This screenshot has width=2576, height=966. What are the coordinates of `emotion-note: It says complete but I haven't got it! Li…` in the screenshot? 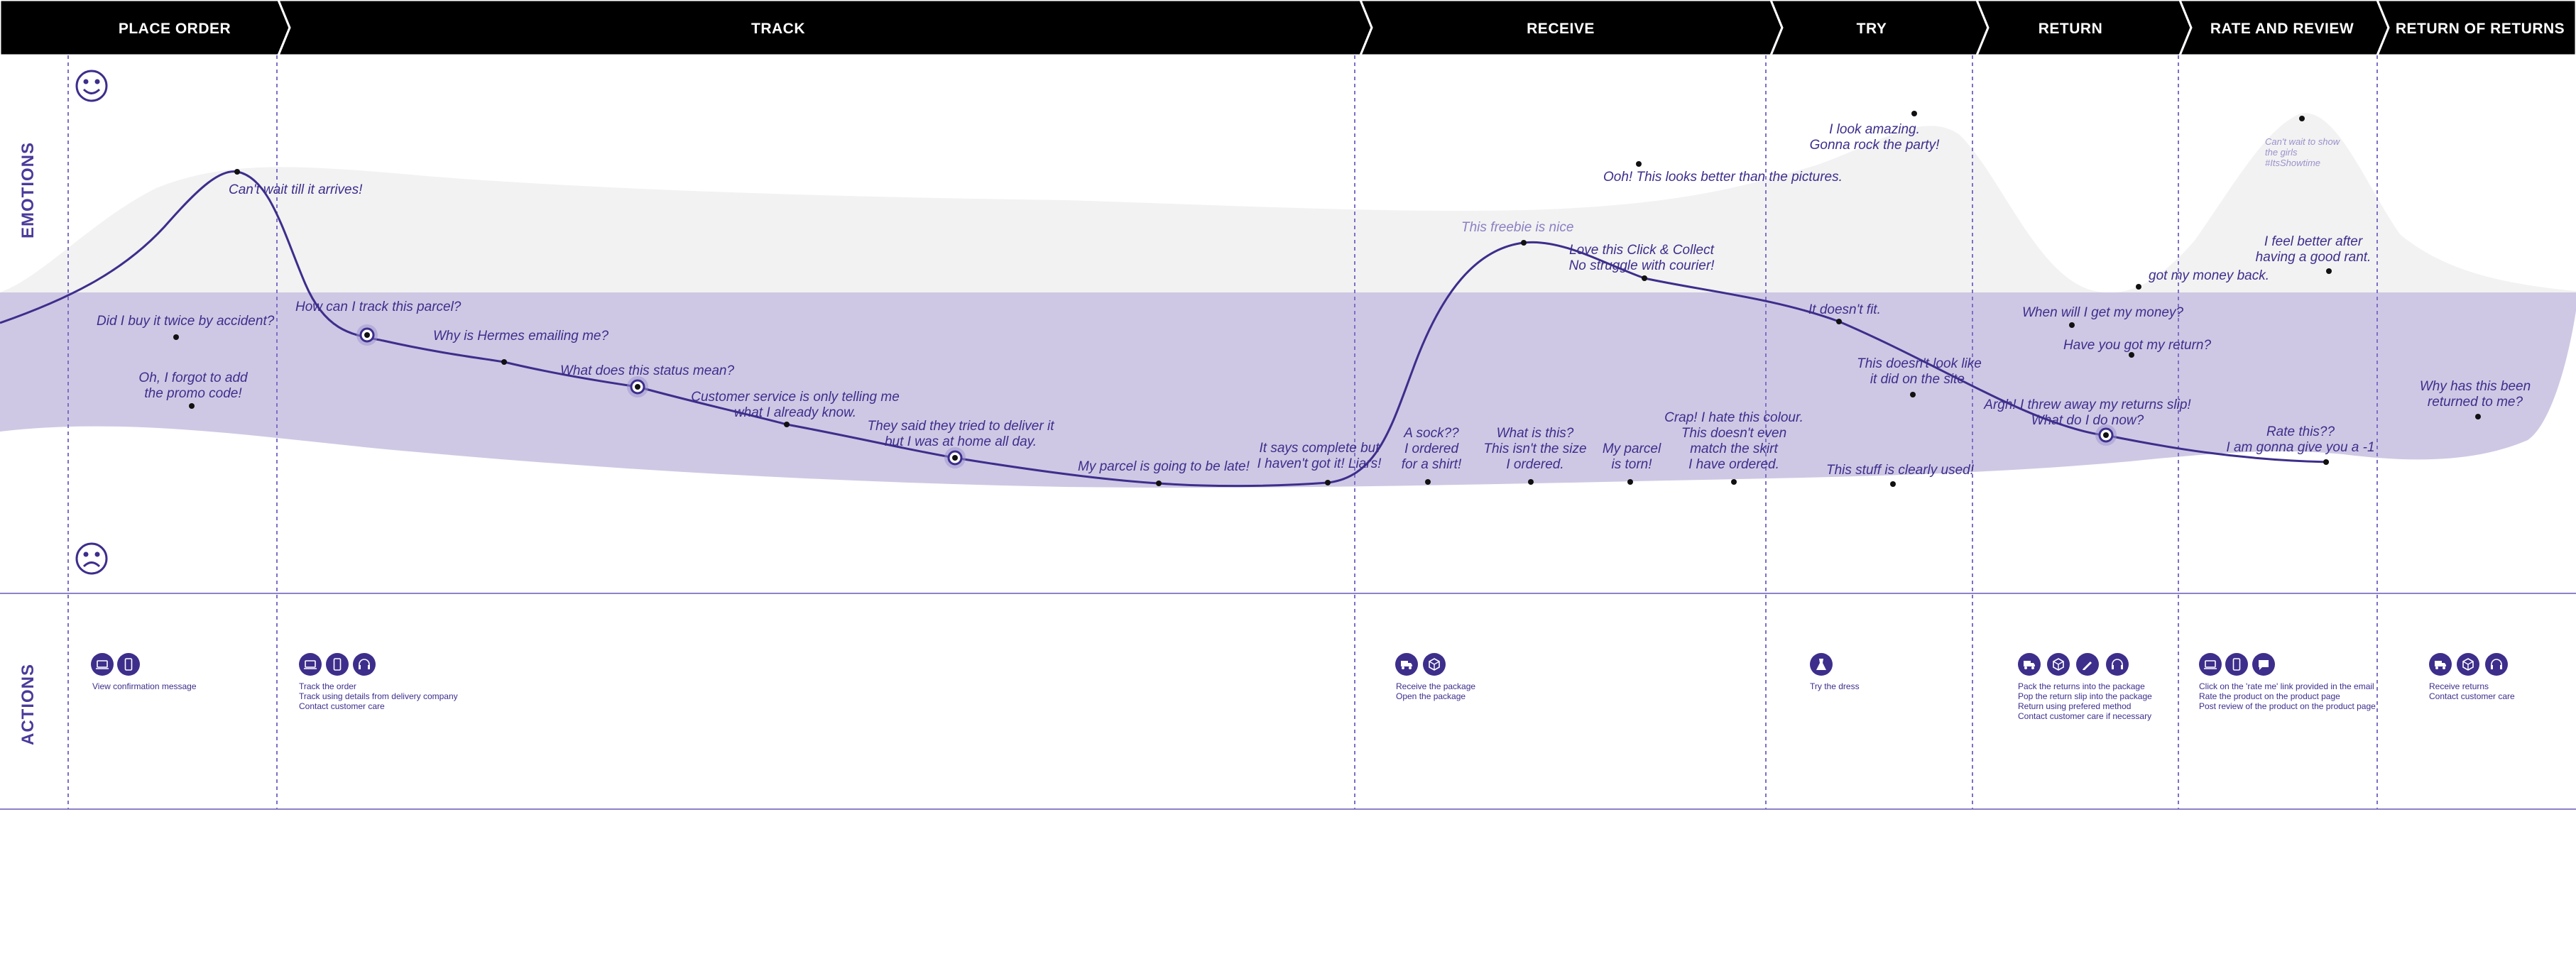 It's located at (1319, 456).